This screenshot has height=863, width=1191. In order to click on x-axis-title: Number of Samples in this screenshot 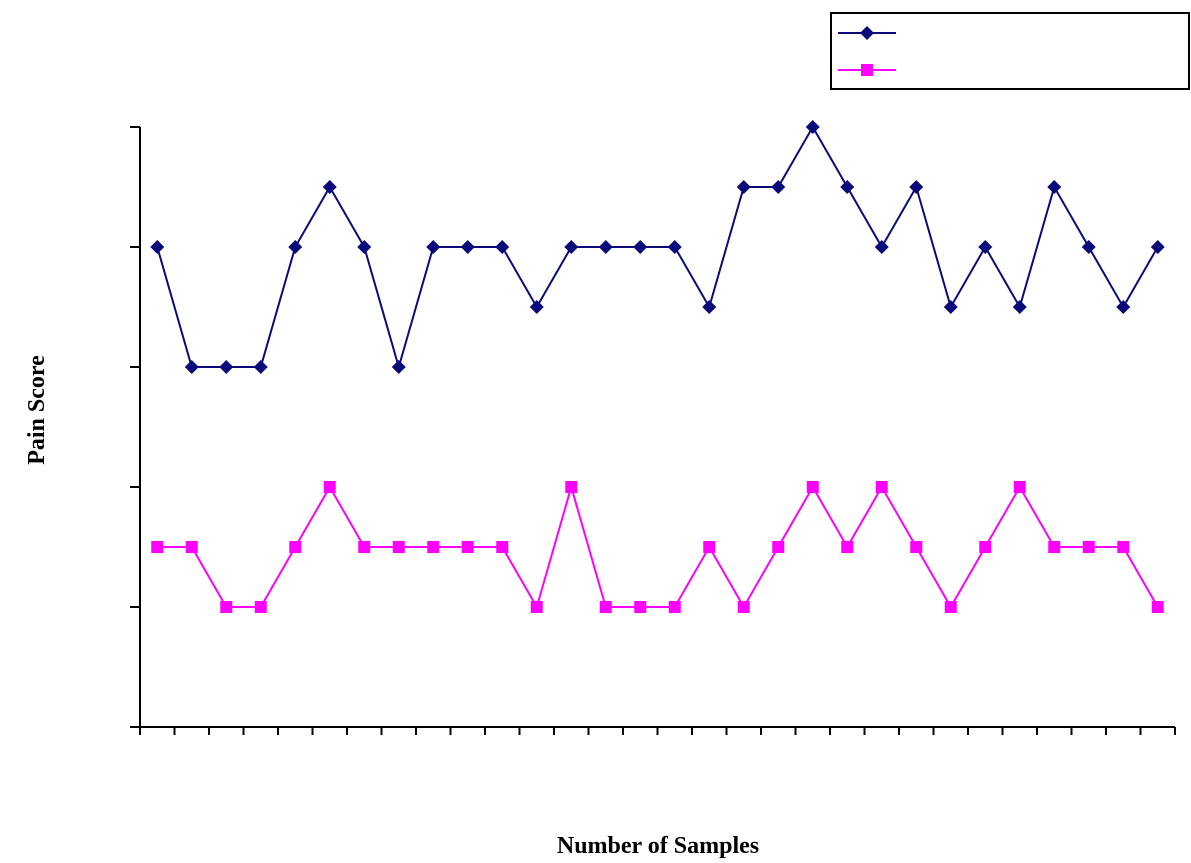, I will do `click(658, 846)`.